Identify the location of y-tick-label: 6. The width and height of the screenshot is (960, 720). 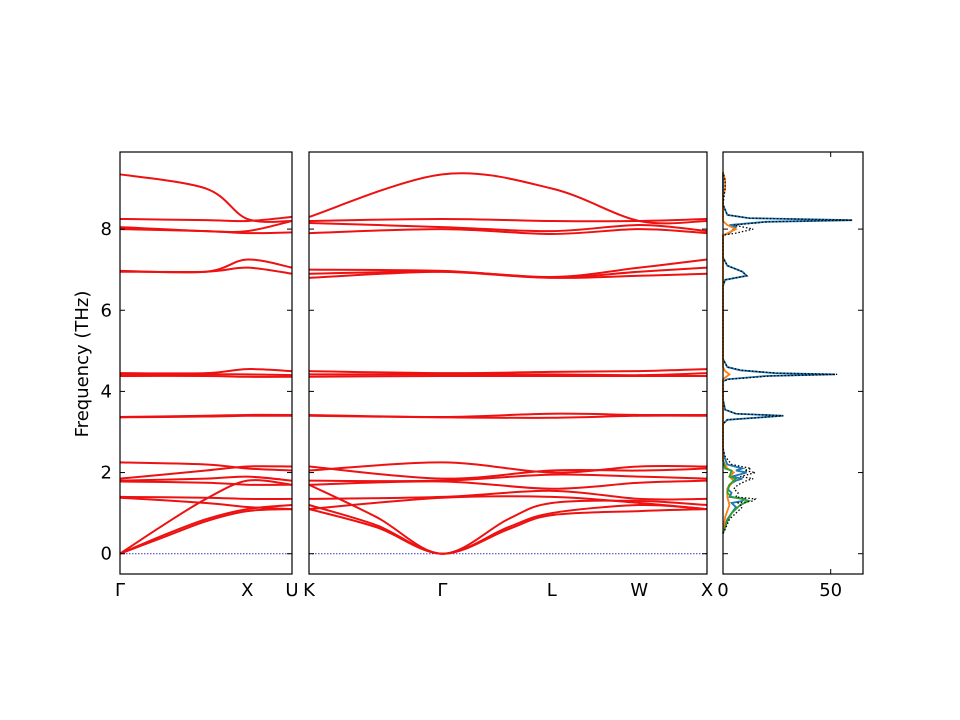
(106, 310).